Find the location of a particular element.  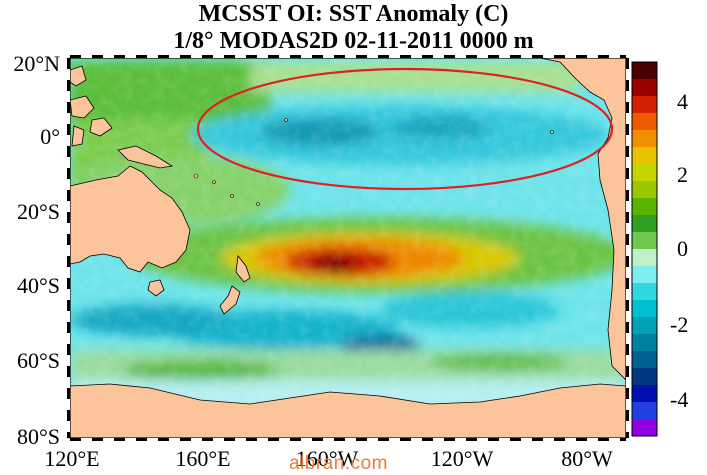

colorbar-label-0: 0 is located at coordinates (682, 248).